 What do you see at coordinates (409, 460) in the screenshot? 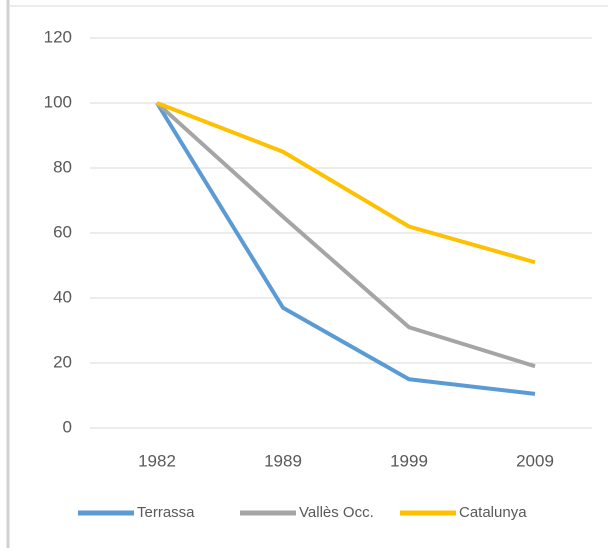
I see `x-tick-label: 1999` at bounding box center [409, 460].